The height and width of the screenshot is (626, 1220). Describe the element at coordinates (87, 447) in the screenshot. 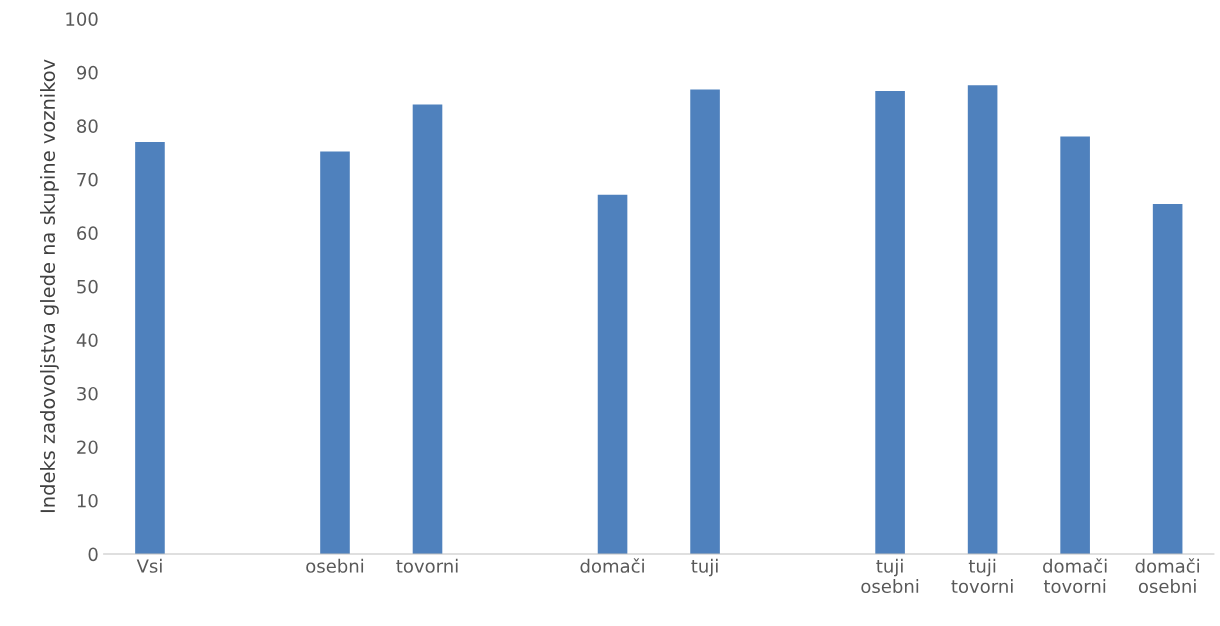

I see `y-tick-label: 20` at that location.